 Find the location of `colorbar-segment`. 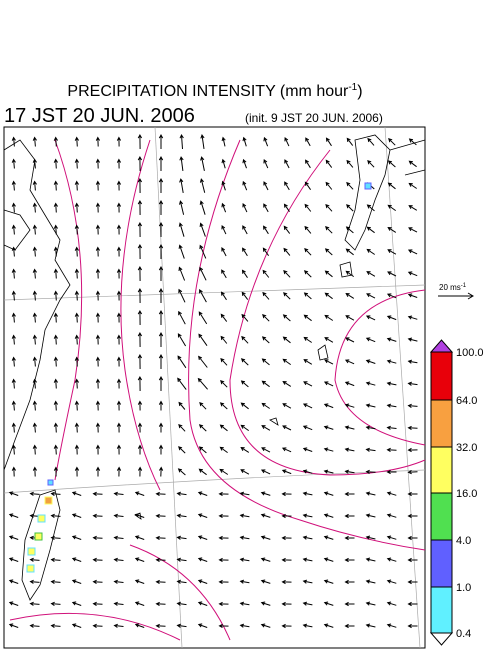

colorbar-segment is located at coordinates (441, 470).